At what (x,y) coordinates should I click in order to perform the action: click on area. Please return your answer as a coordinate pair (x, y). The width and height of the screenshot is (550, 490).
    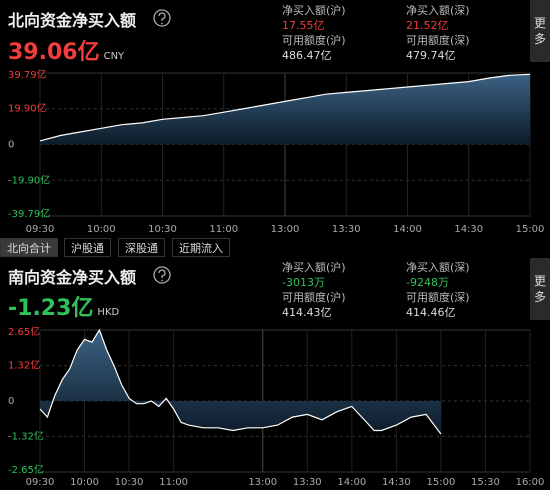
    Looking at the image, I should click on (285, 109).